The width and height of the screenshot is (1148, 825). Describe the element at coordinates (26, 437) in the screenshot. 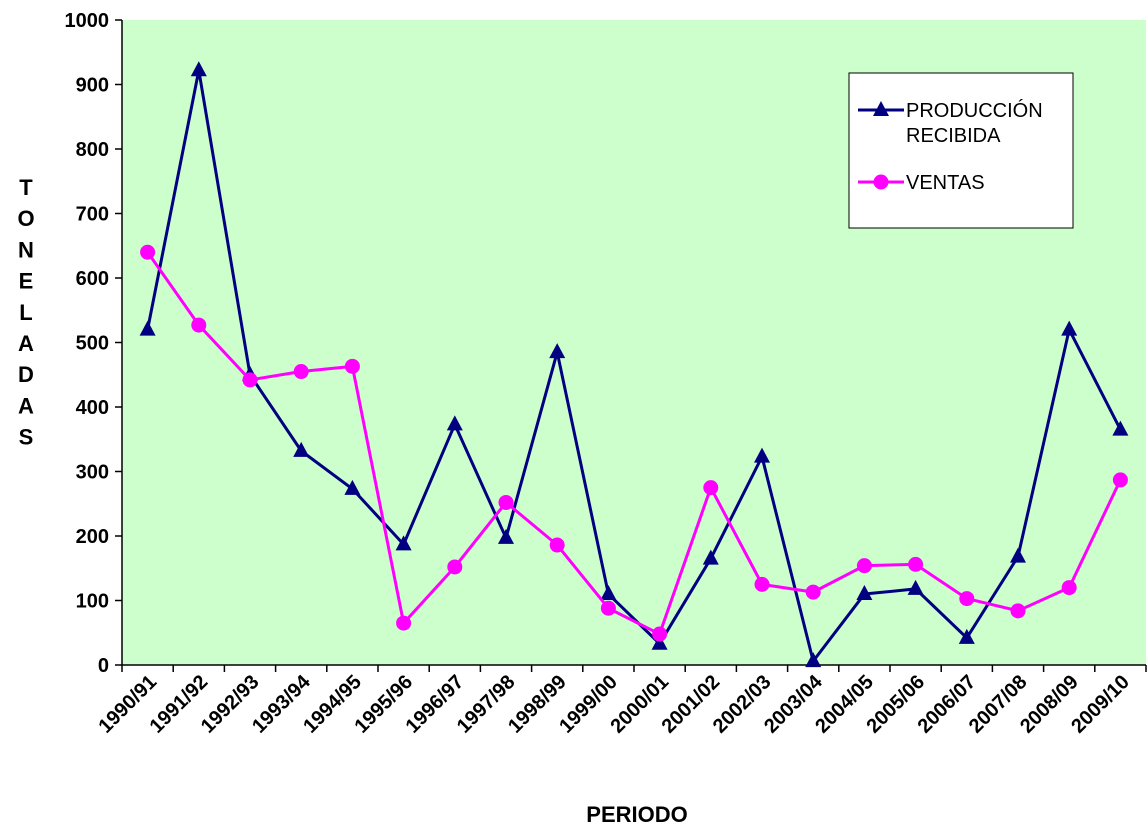

I see `y-axis-title-letter: S` at that location.